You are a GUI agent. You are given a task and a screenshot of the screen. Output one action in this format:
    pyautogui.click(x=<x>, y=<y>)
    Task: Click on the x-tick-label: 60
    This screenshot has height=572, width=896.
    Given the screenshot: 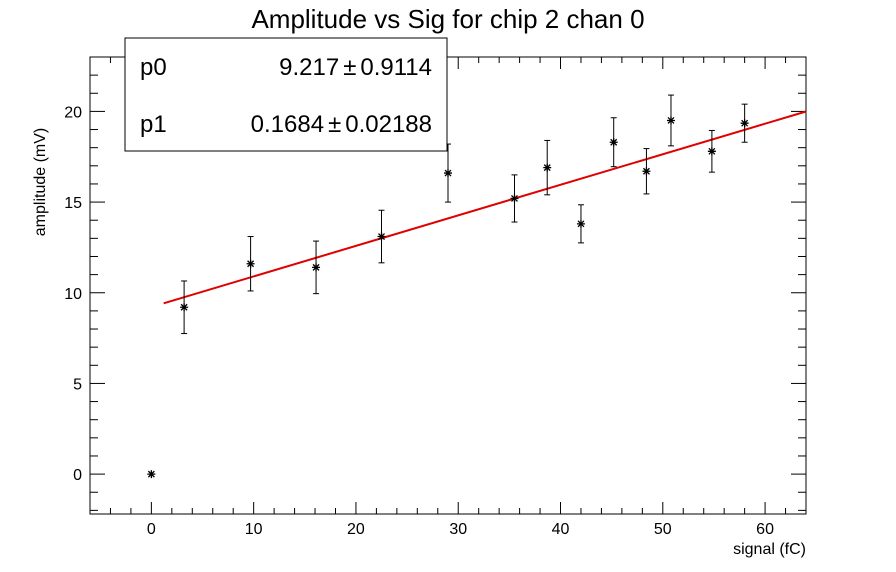 What is the action you would take?
    pyautogui.click(x=765, y=529)
    